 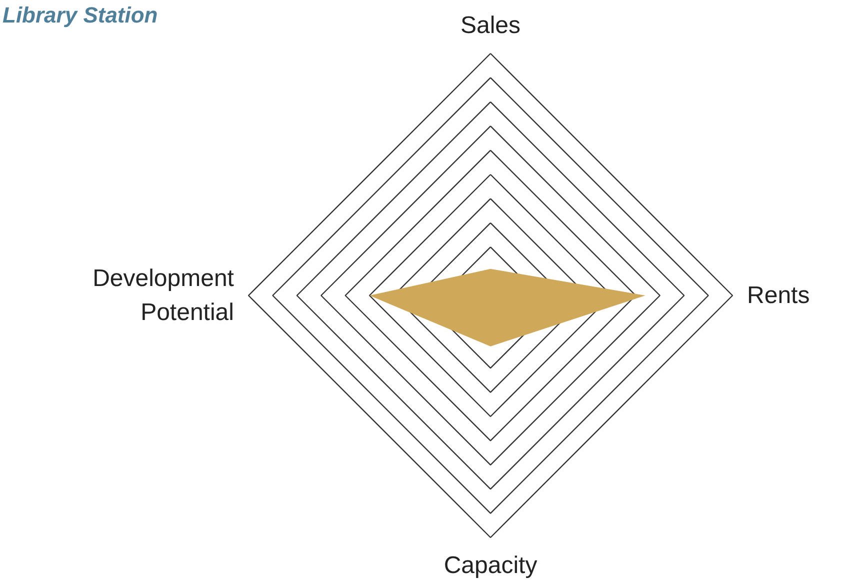 What do you see at coordinates (490, 25) in the screenshot?
I see `spoke-label: Sales` at bounding box center [490, 25].